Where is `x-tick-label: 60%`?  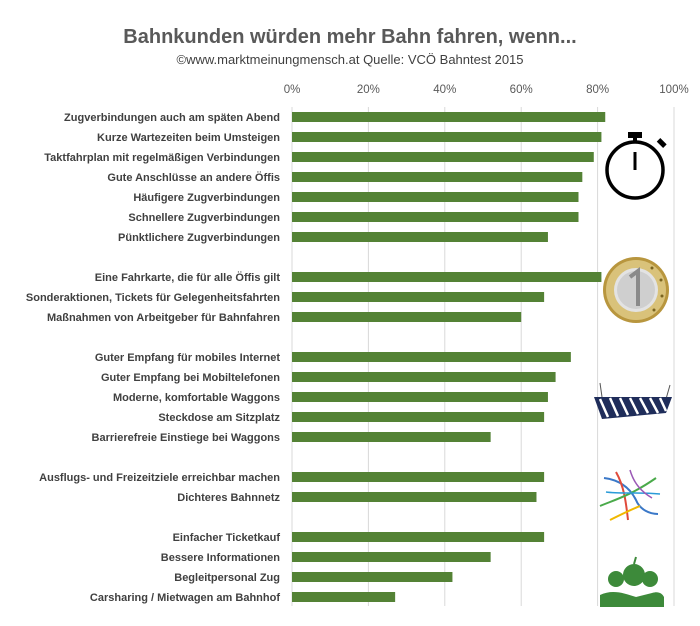 x-tick-label: 60% is located at coordinates (521, 90).